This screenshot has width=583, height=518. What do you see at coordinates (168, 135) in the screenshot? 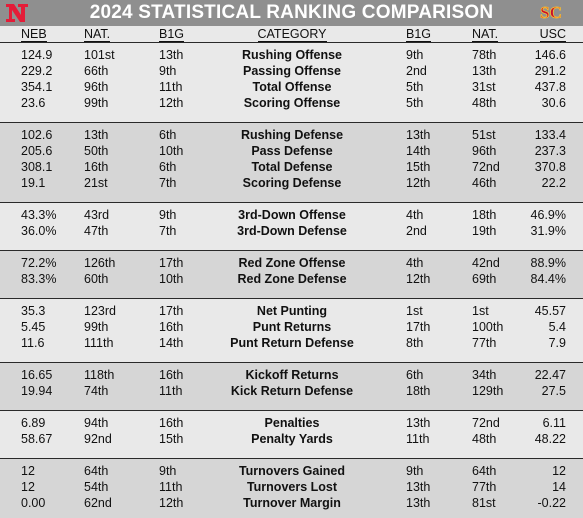
I see `neb-b1g-rank: 6th` at bounding box center [168, 135].